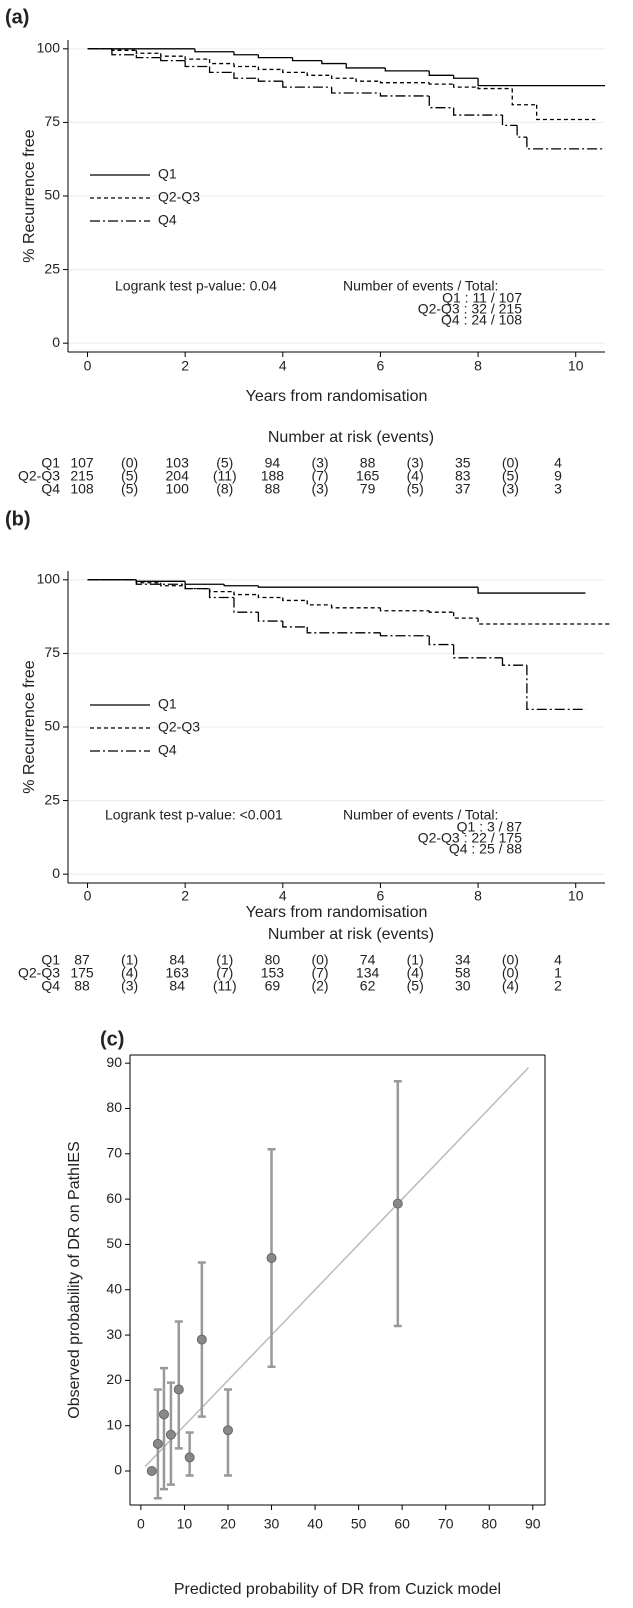 The image size is (633, 1608). Describe the element at coordinates (368, 476) in the screenshot. I see `risk-cell: 165` at that location.